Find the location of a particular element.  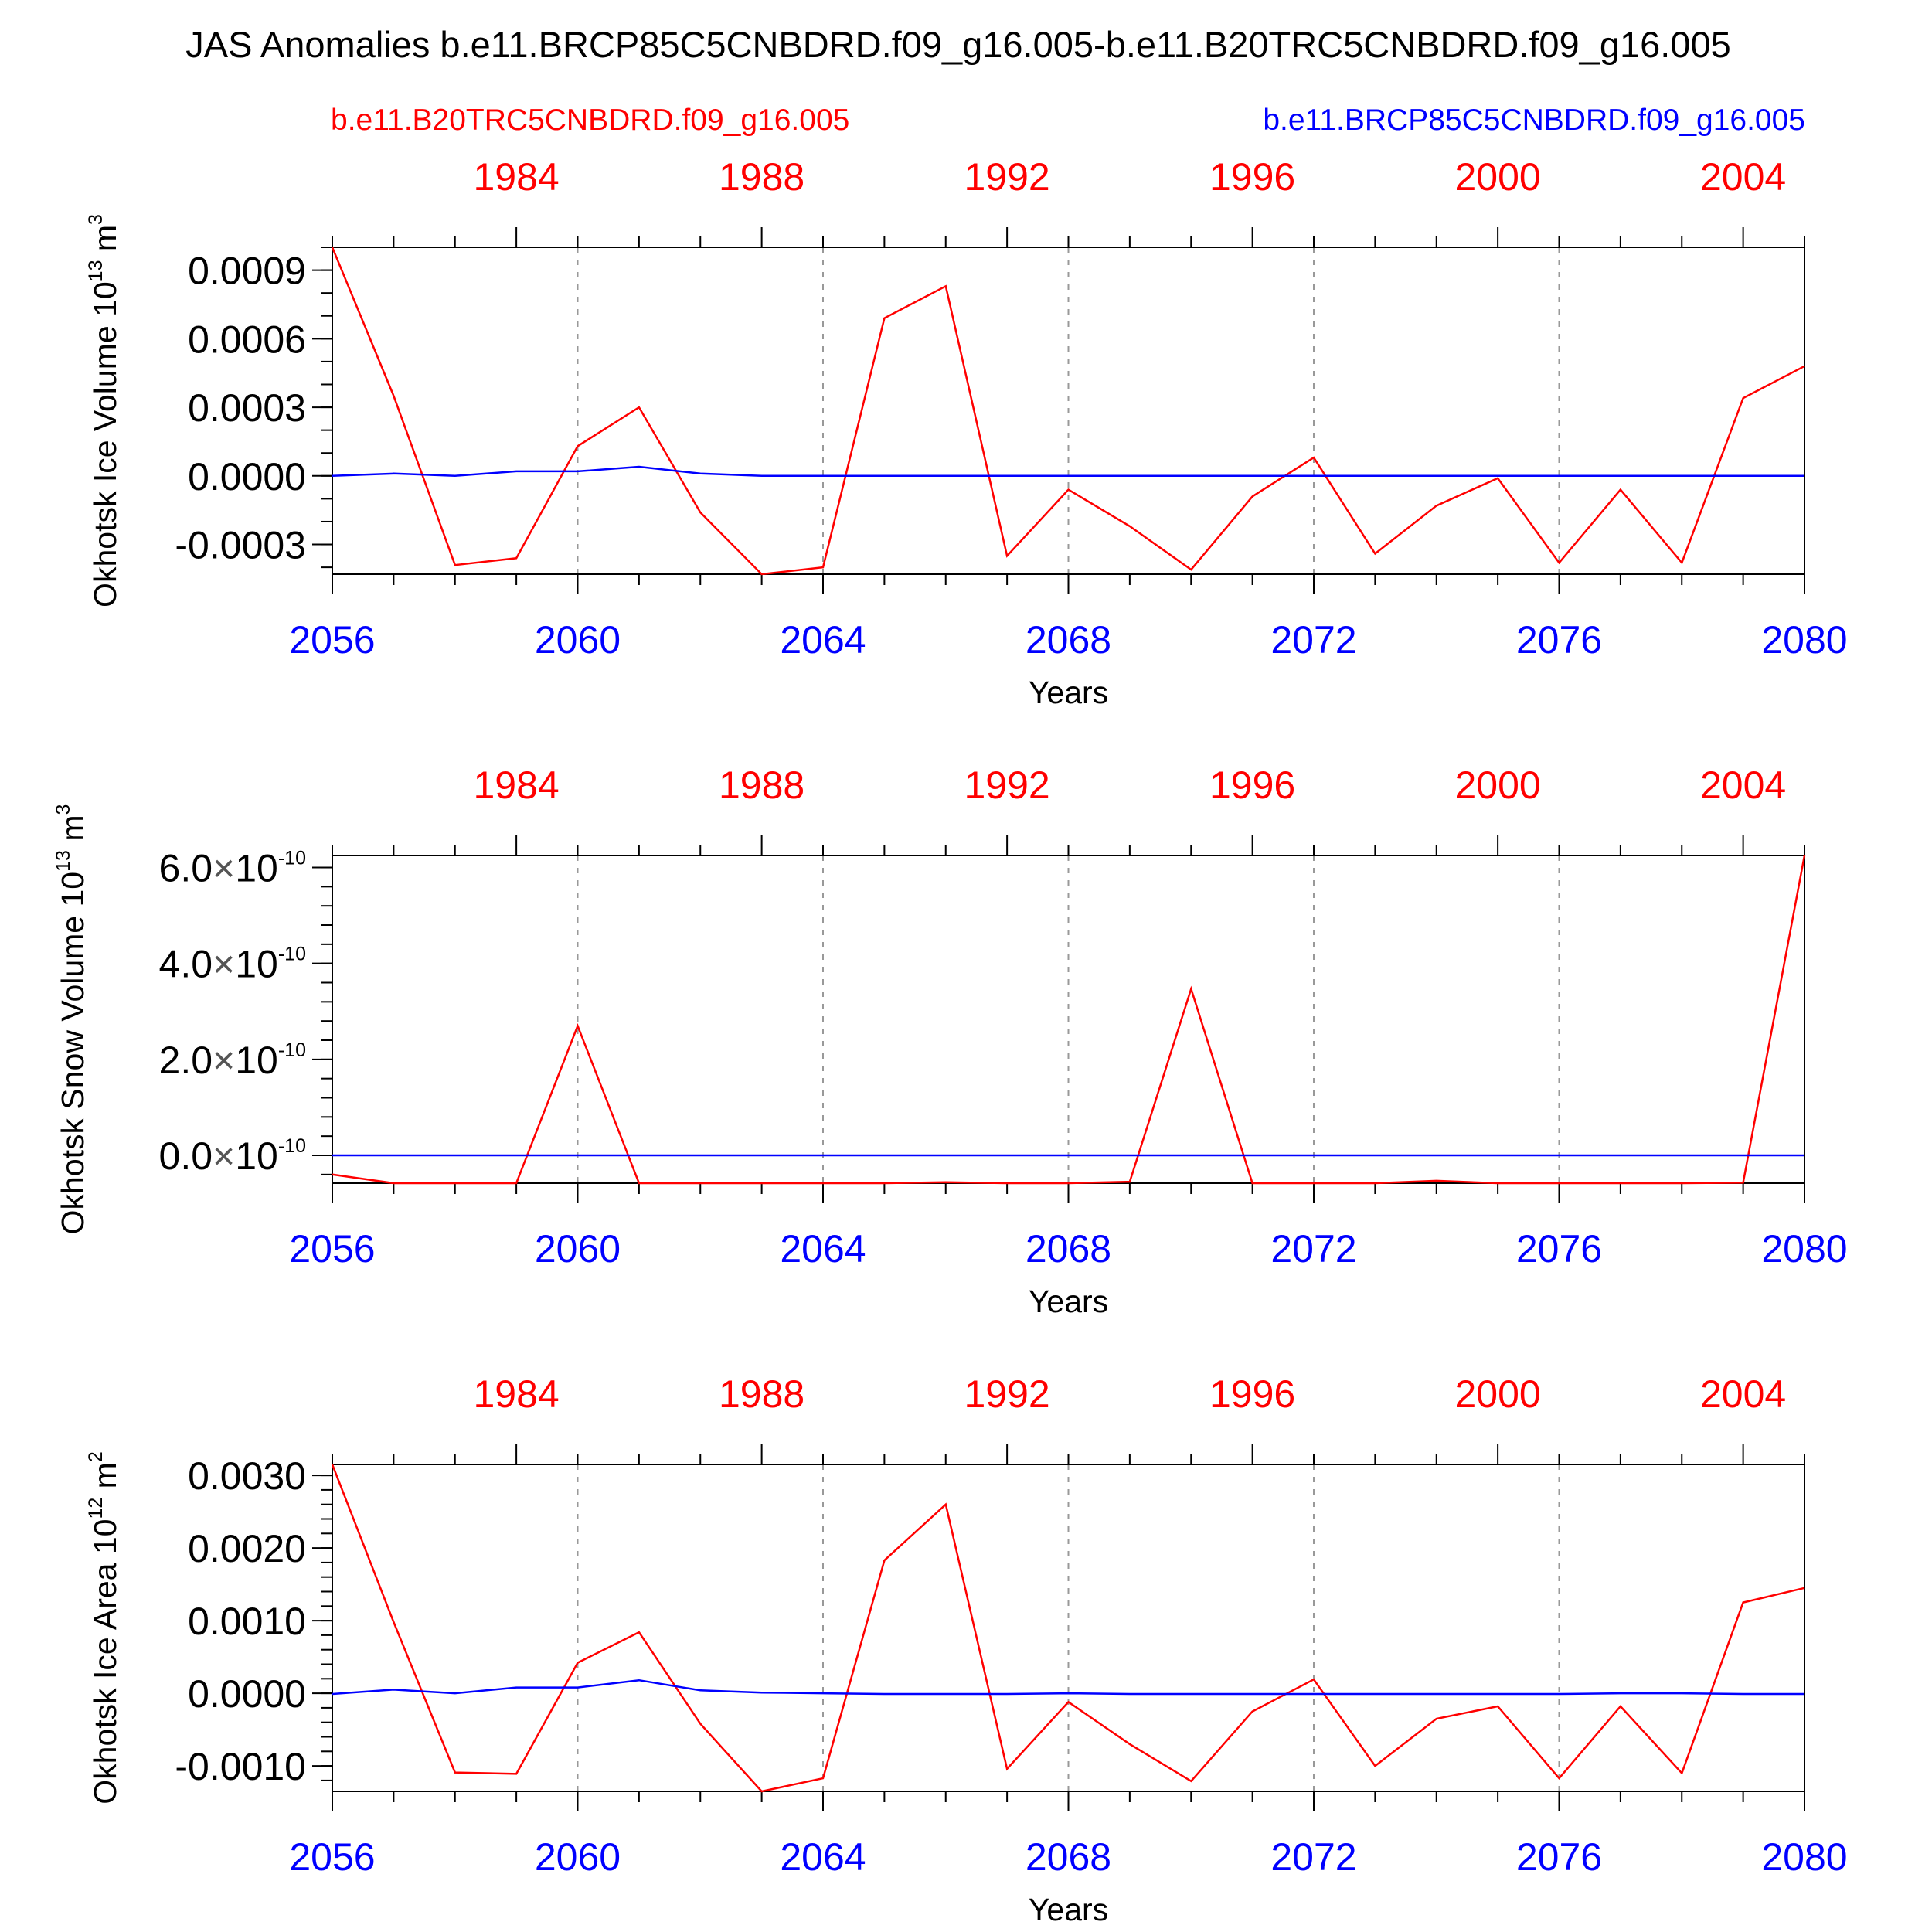

y-axis-label: Okhotsk Ice Volume 1013 m3 is located at coordinates (104, 411).